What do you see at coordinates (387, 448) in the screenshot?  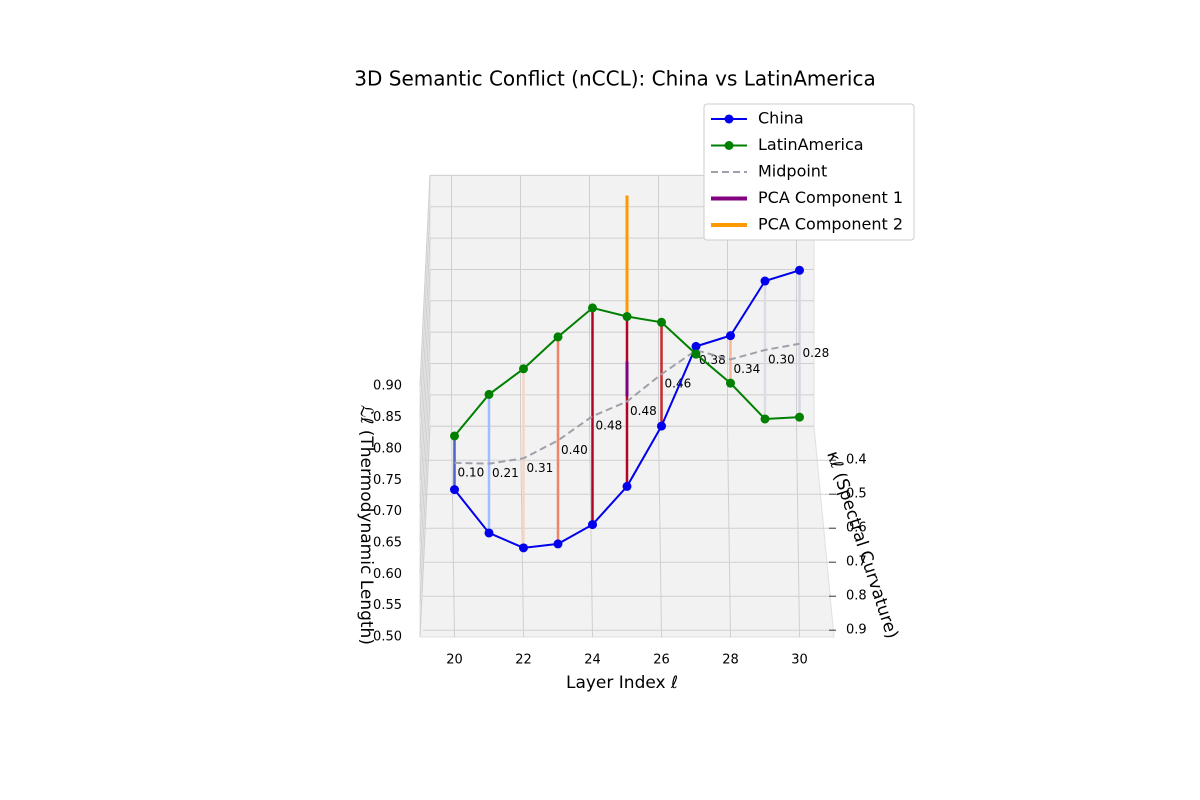 I see `z-tick-label: 0.80` at bounding box center [387, 448].